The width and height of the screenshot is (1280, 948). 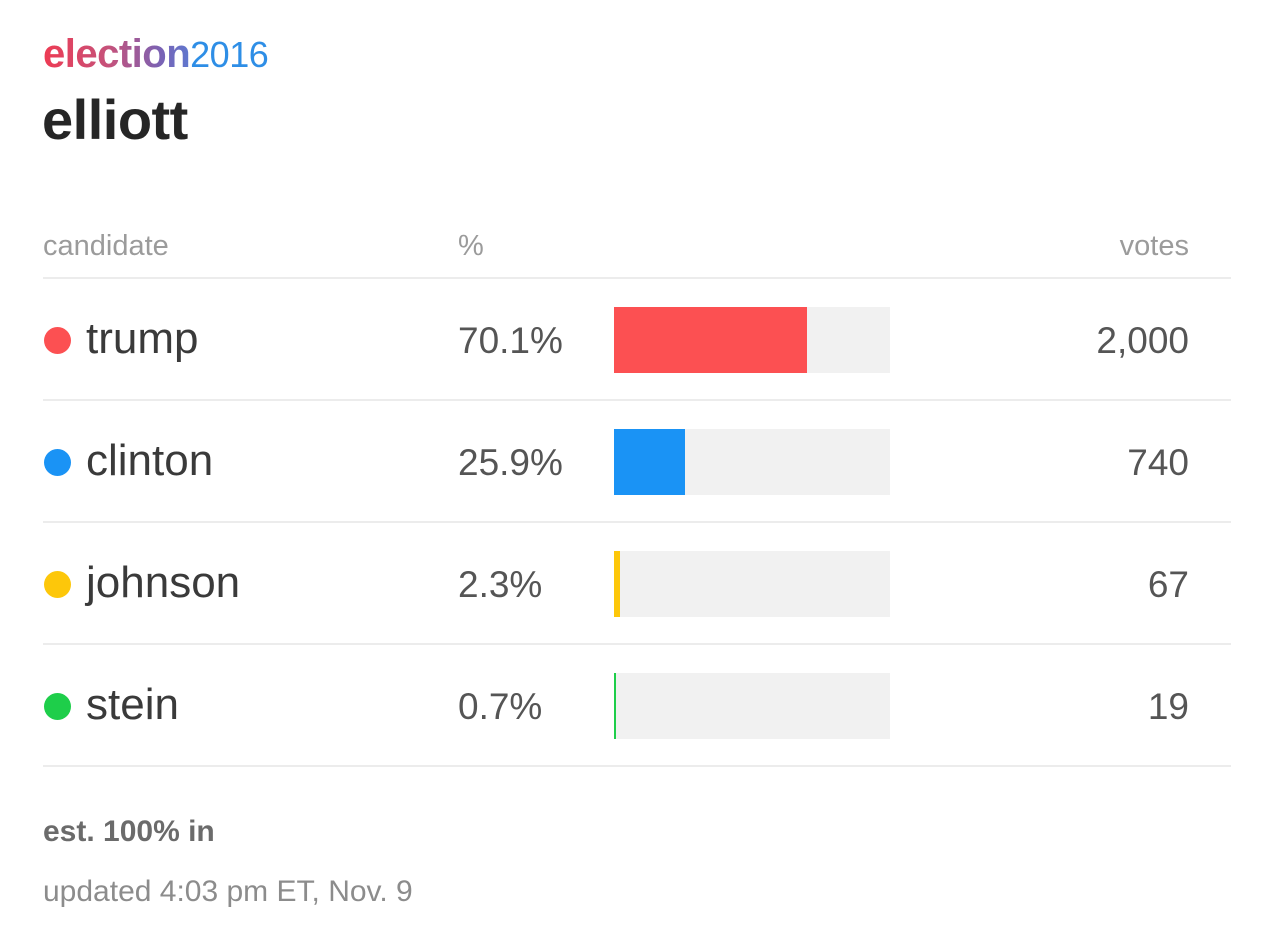 What do you see at coordinates (106, 246) in the screenshot?
I see `column-header-candidate: candidate` at bounding box center [106, 246].